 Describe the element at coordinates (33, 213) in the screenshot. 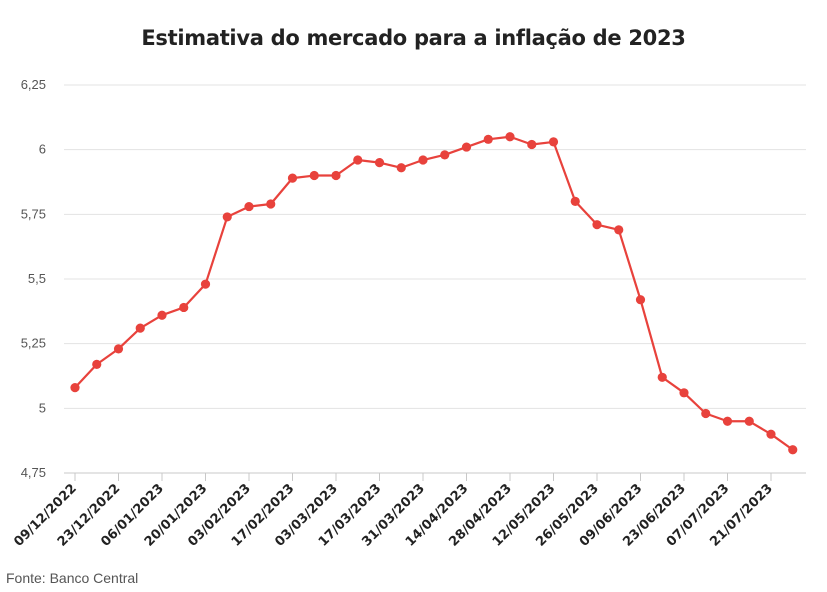

I see `y-tick-label: 5,75` at that location.